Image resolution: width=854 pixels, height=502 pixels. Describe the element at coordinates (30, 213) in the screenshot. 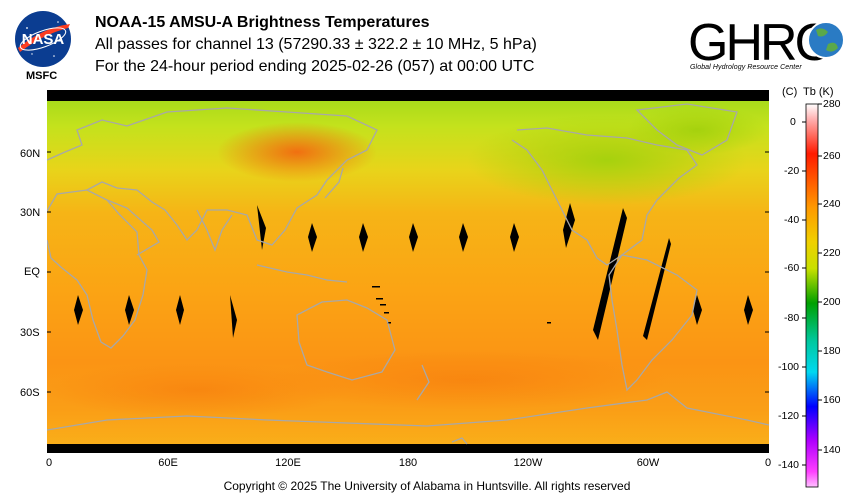

I see `lat-label-30n: 30N` at that location.